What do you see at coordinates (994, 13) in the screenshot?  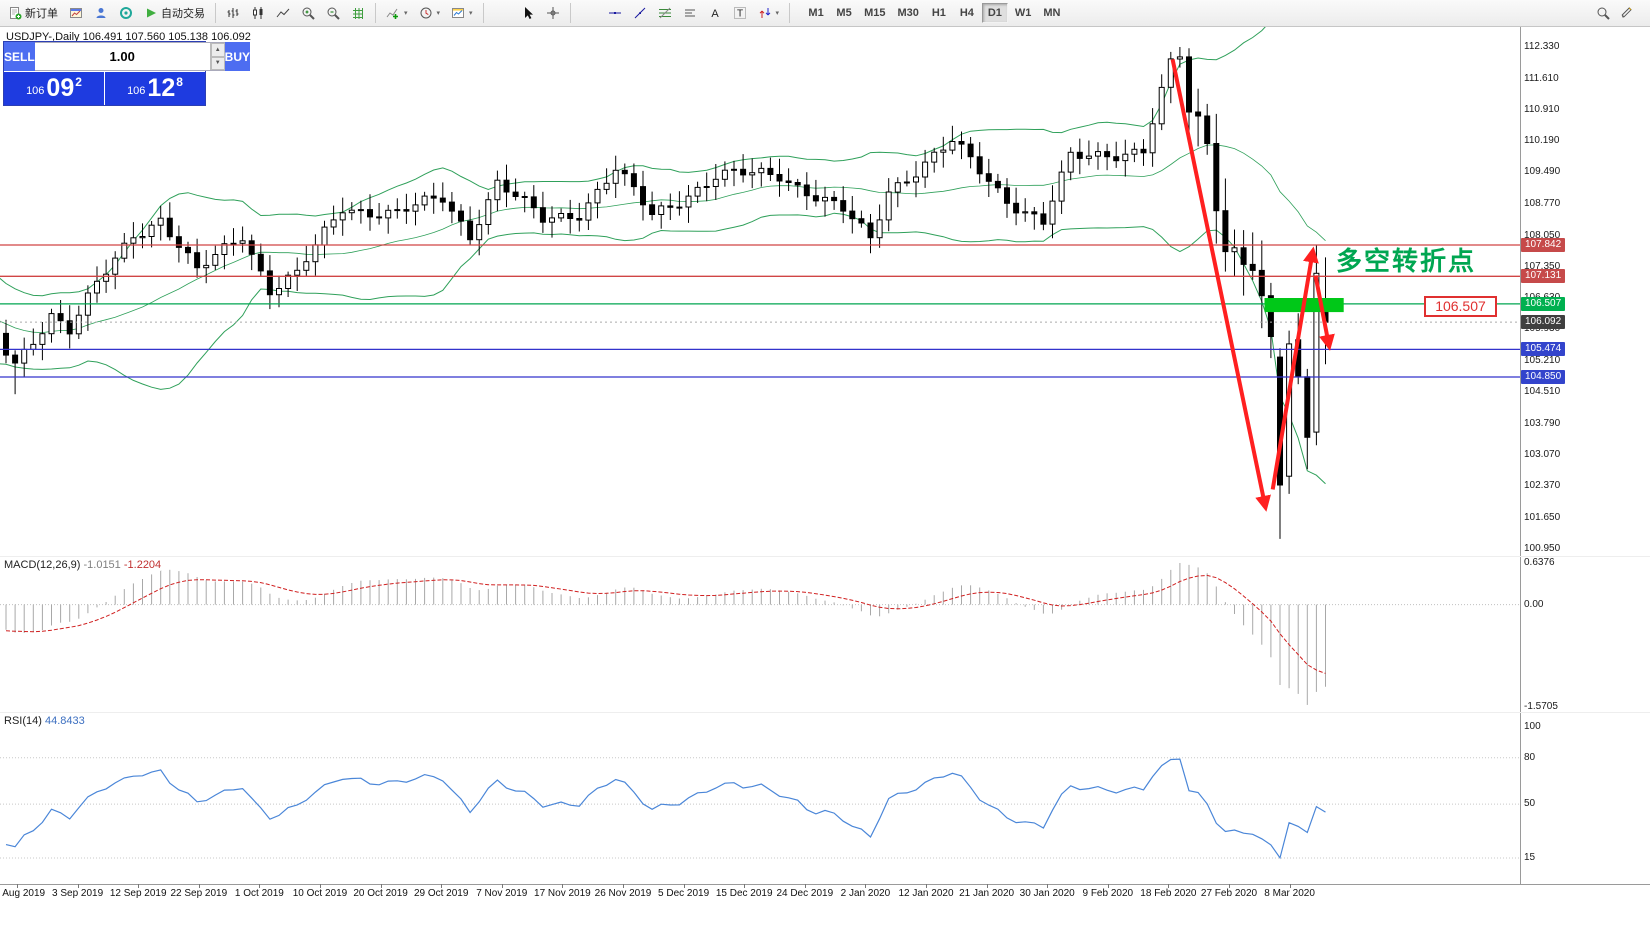 I see `timeframe-D1: D1` at bounding box center [994, 13].